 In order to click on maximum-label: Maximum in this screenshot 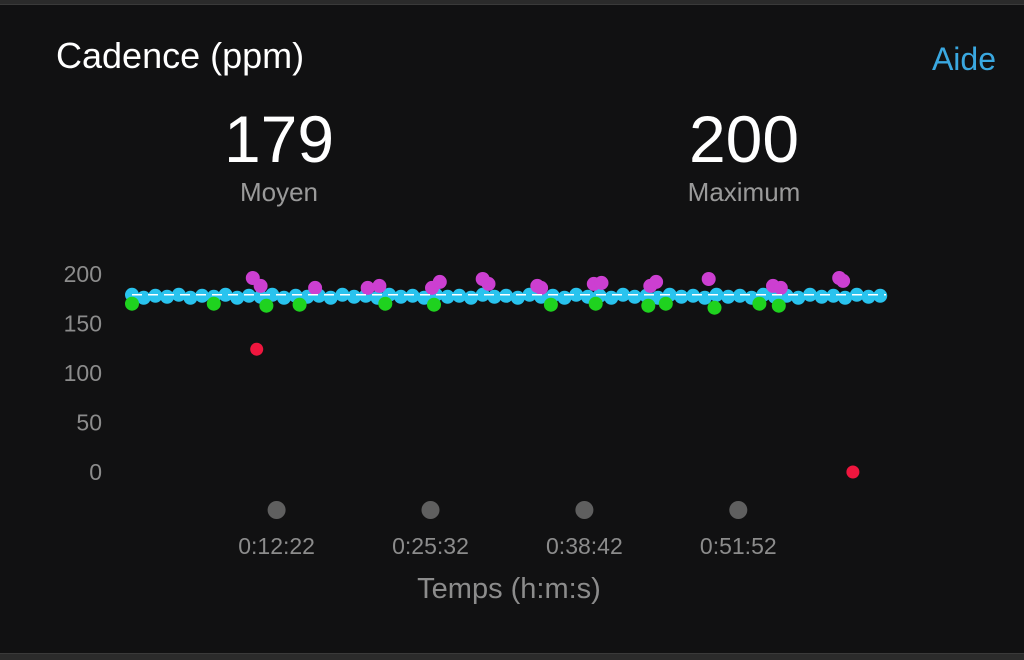, I will do `click(744, 192)`.